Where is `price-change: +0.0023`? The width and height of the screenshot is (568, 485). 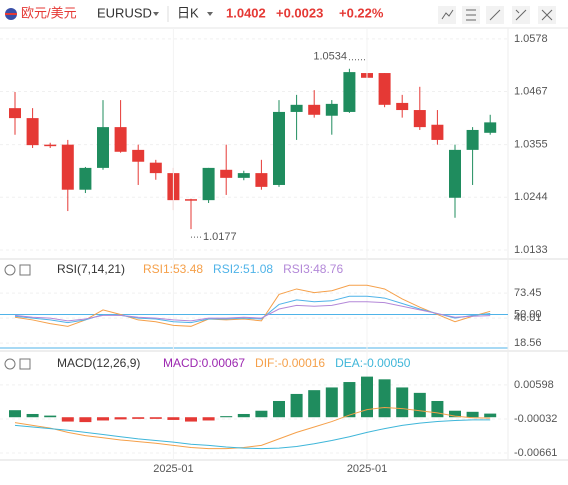
price-change: +0.0023 is located at coordinates (299, 12).